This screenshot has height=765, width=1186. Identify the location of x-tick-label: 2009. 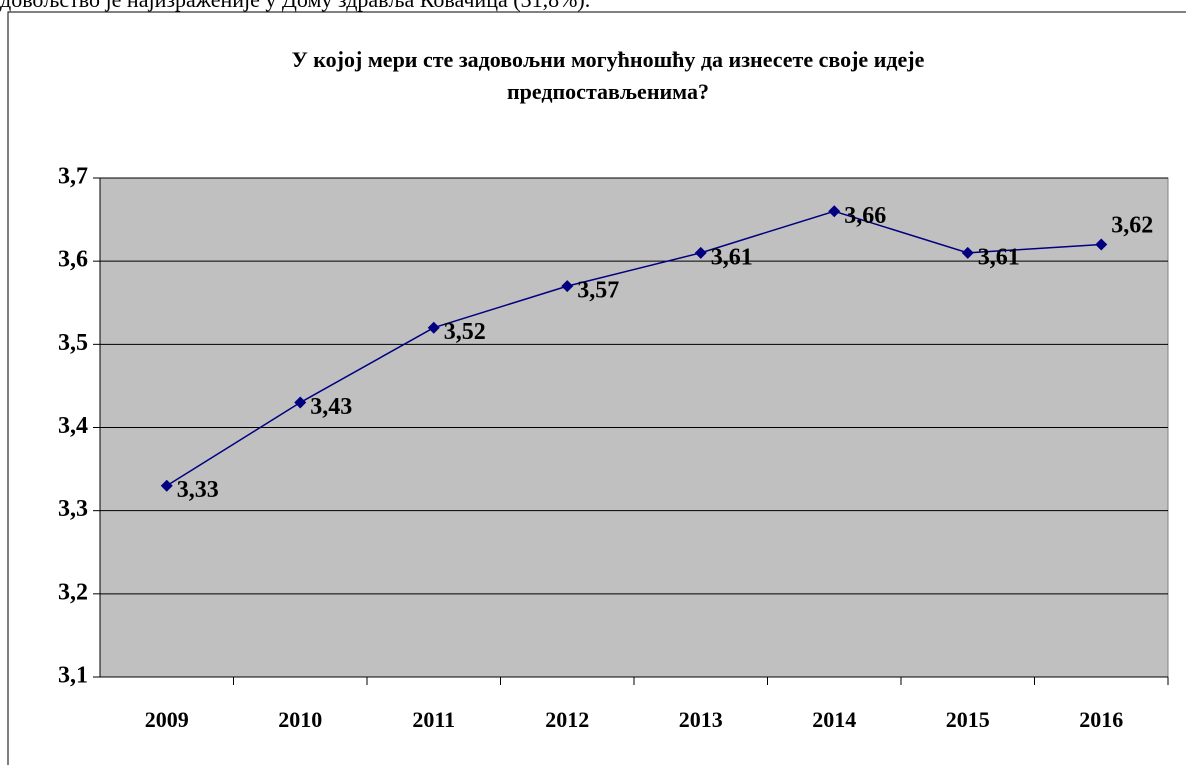
(167, 719).